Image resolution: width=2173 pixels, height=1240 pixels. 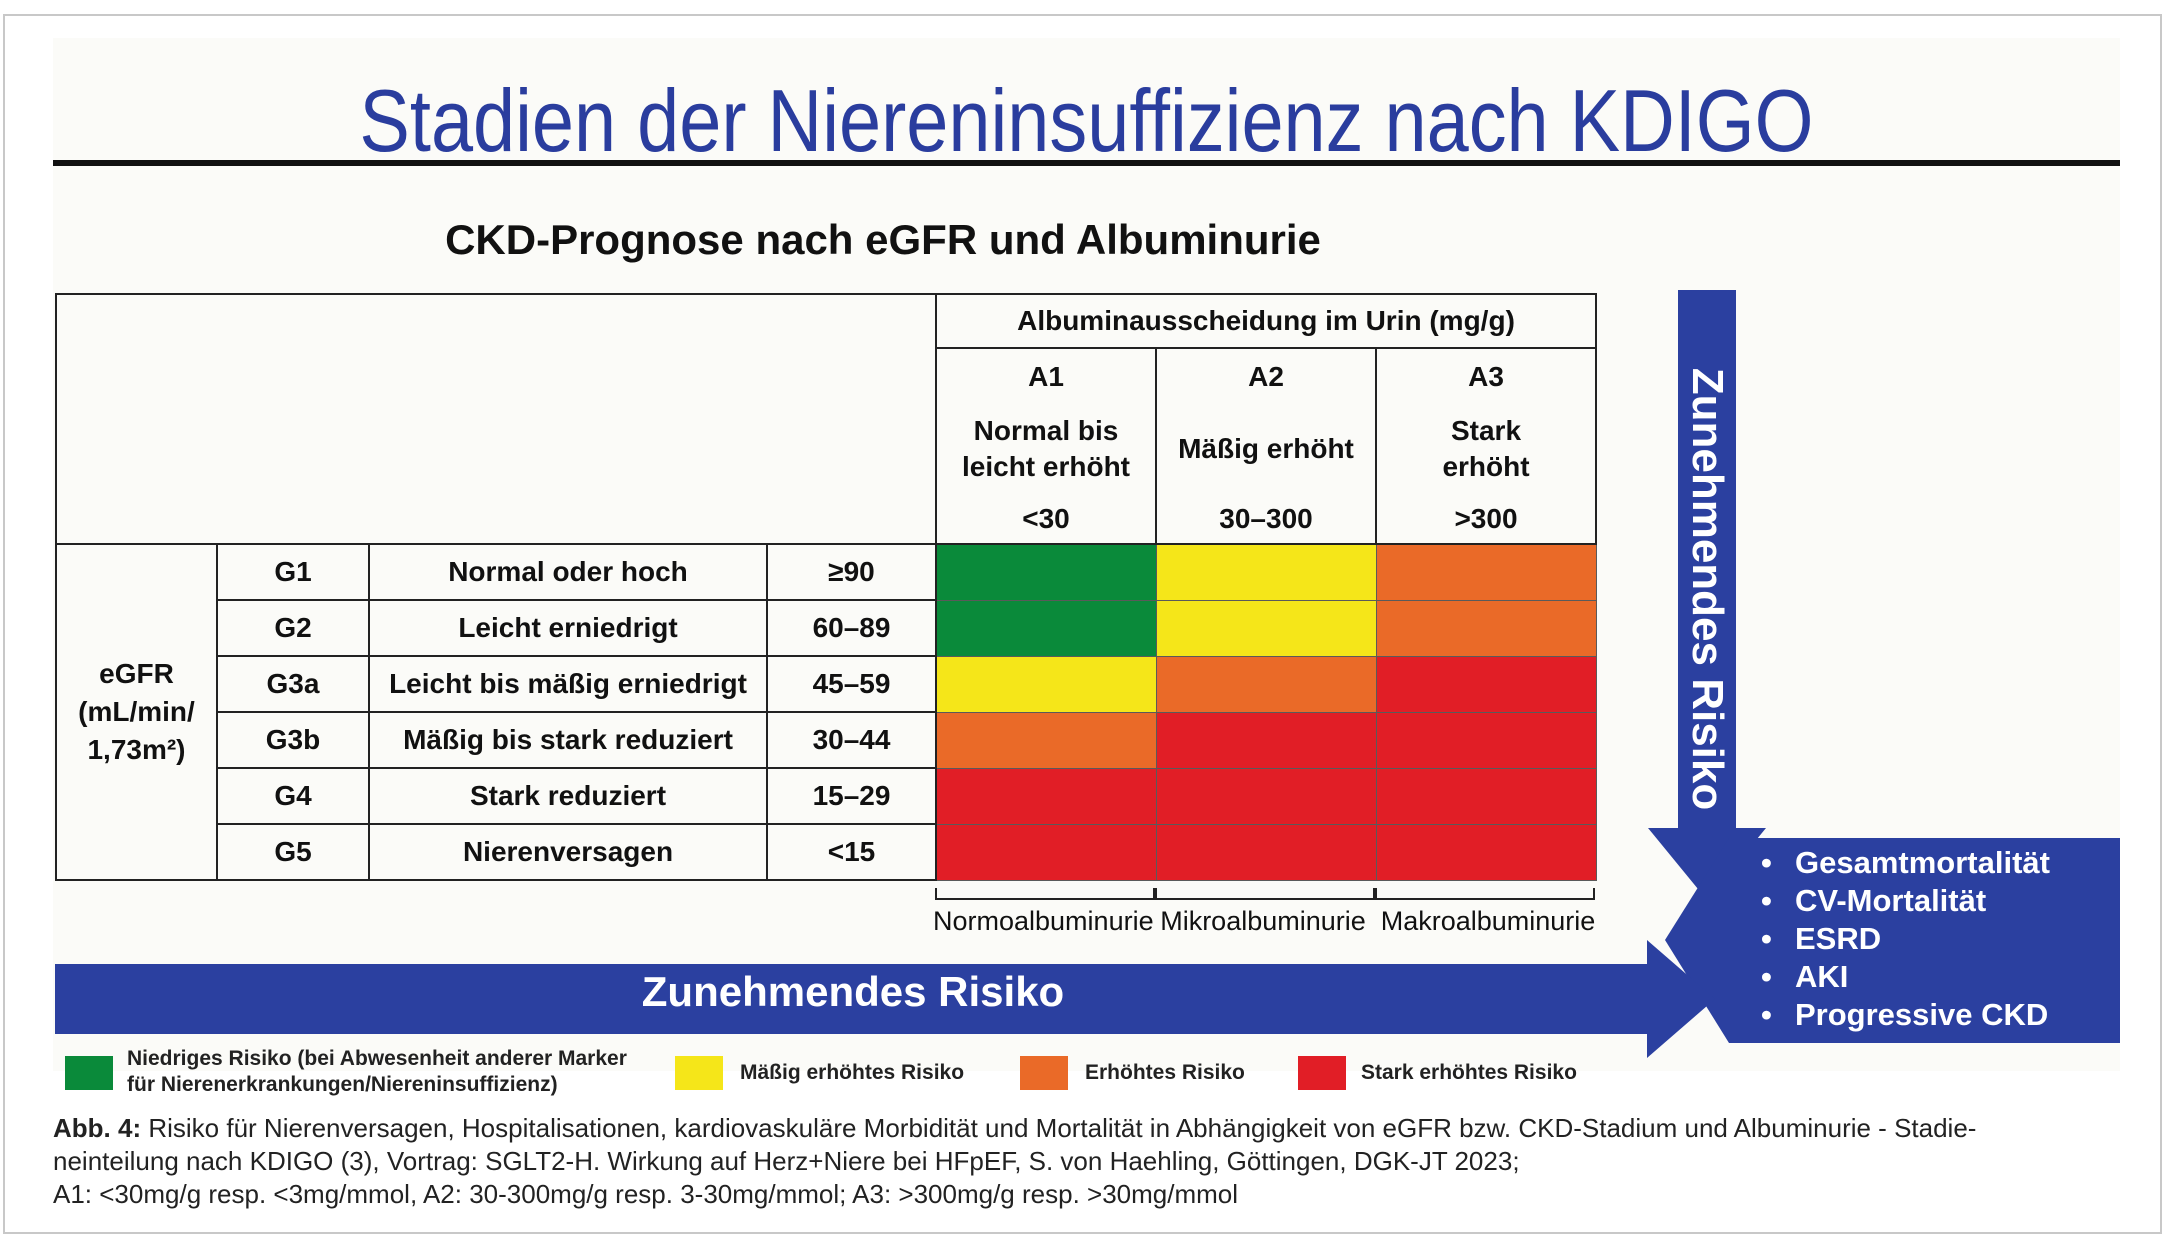 I want to click on column-header-a2: A2 Mäßig erhöht 30–300, so click(x=1266, y=446).